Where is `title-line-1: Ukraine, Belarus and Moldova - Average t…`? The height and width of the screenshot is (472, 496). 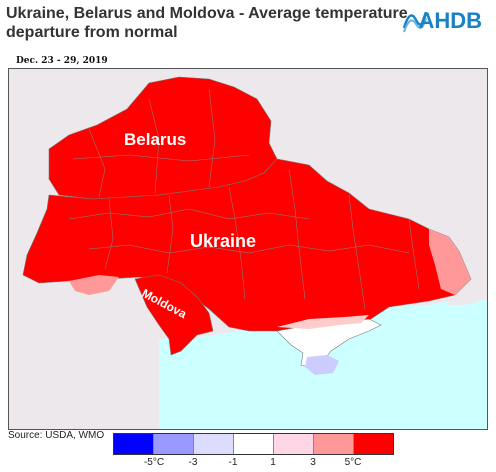 title-line-1: Ukraine, Belarus and Moldova - Average t… is located at coordinates (207, 13).